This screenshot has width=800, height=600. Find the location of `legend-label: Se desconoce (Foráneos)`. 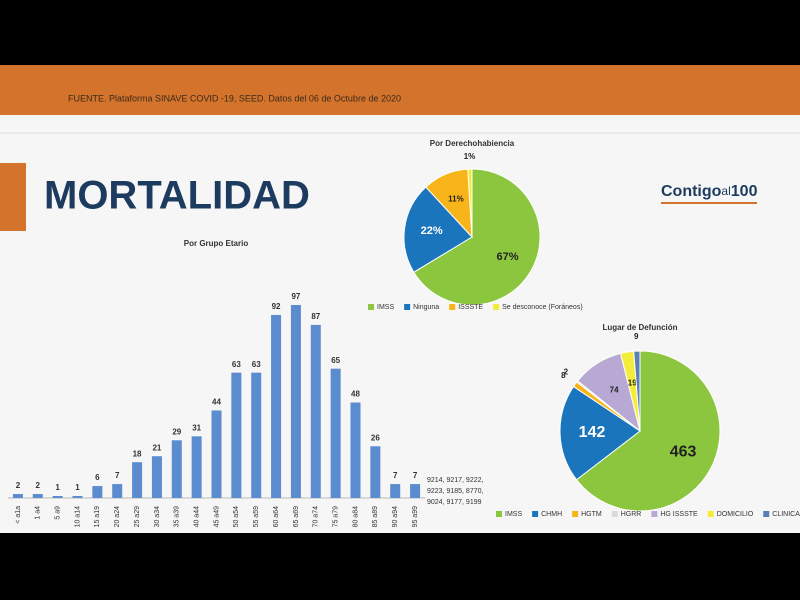

legend-label: Se desconoce (Foráneos) is located at coordinates (542, 307).